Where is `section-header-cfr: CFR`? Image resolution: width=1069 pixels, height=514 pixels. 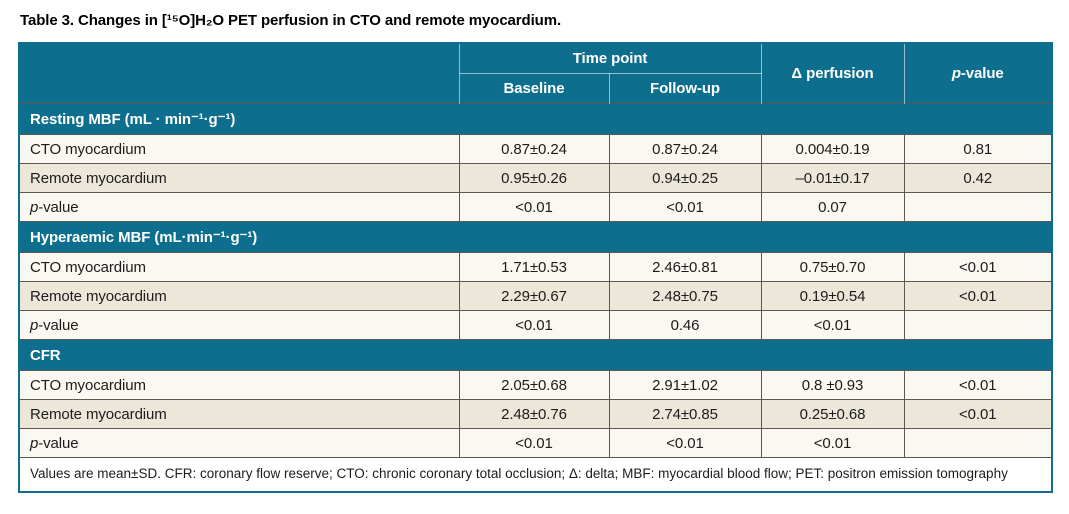
section-header-cfr: CFR is located at coordinates (535, 355).